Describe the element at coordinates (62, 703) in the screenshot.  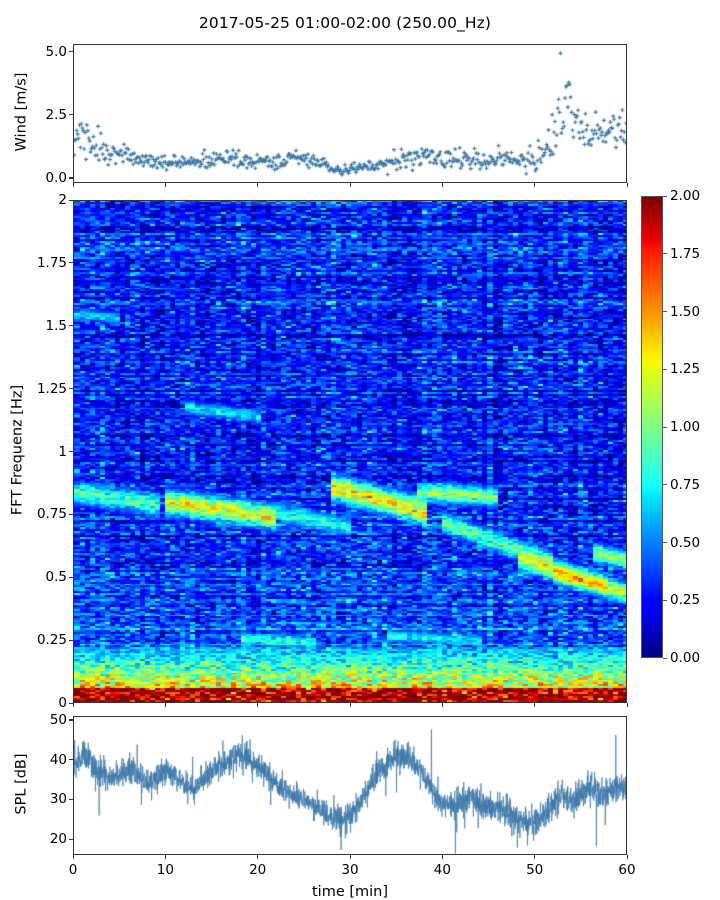
I see `y-tick-label: 0` at that location.